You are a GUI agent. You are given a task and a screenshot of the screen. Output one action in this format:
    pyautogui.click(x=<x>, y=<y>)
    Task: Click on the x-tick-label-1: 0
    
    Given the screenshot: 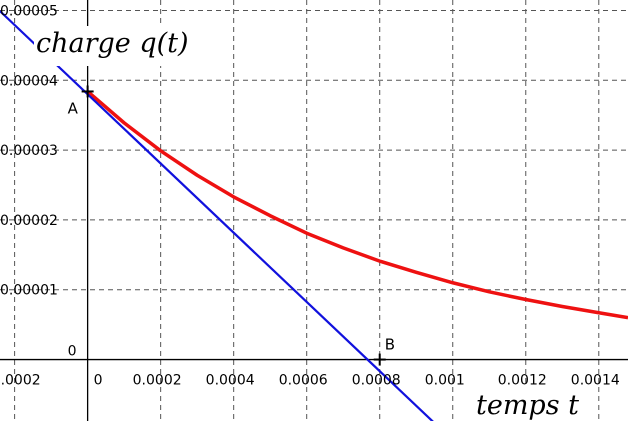 What is the action you would take?
    pyautogui.click(x=98, y=381)
    